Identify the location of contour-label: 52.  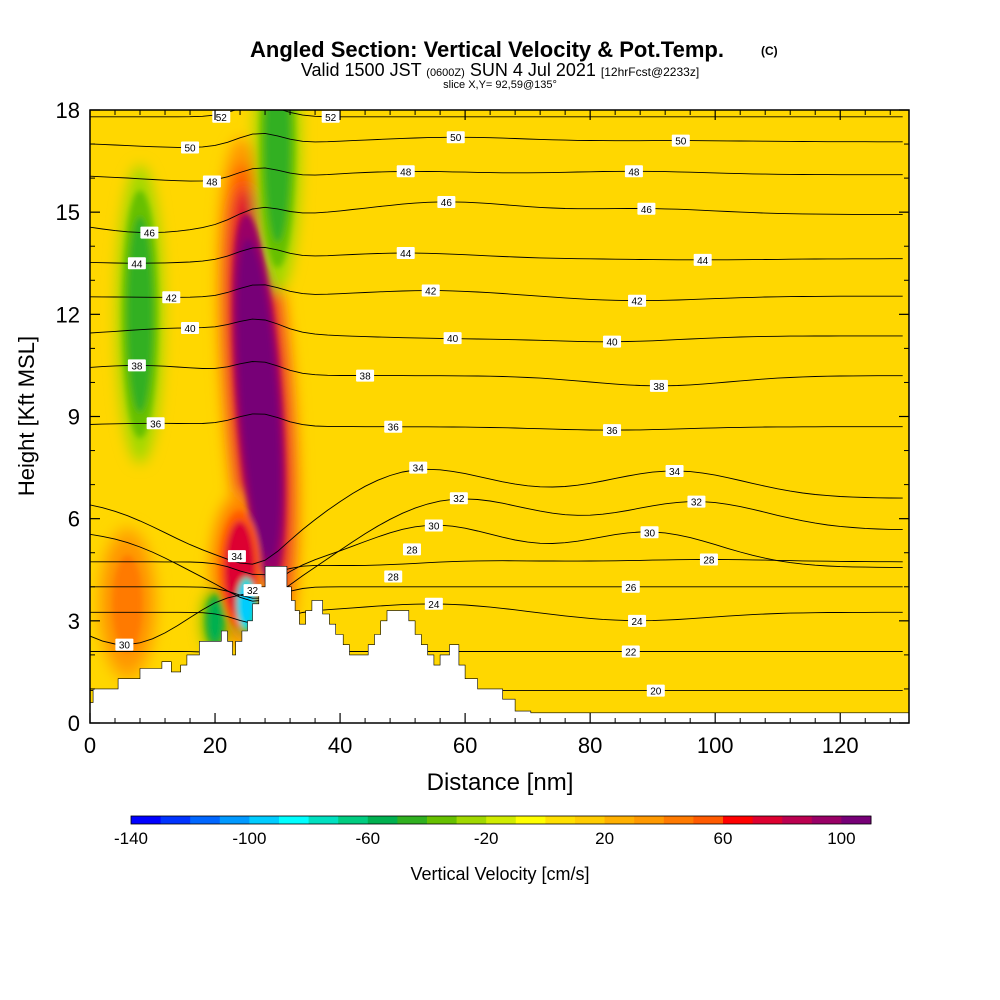
(221, 117).